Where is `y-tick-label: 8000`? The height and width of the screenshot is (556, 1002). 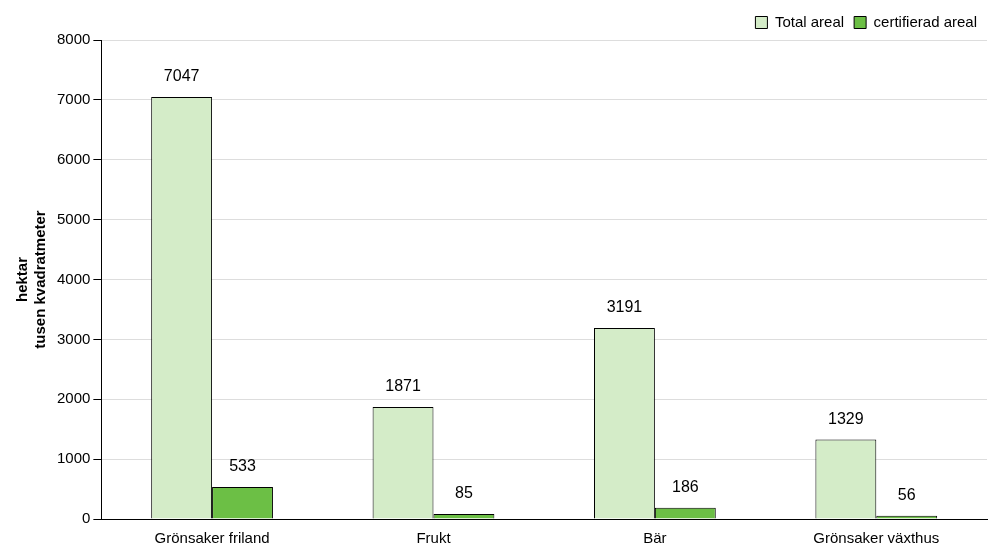 y-tick-label: 8000 is located at coordinates (73, 39).